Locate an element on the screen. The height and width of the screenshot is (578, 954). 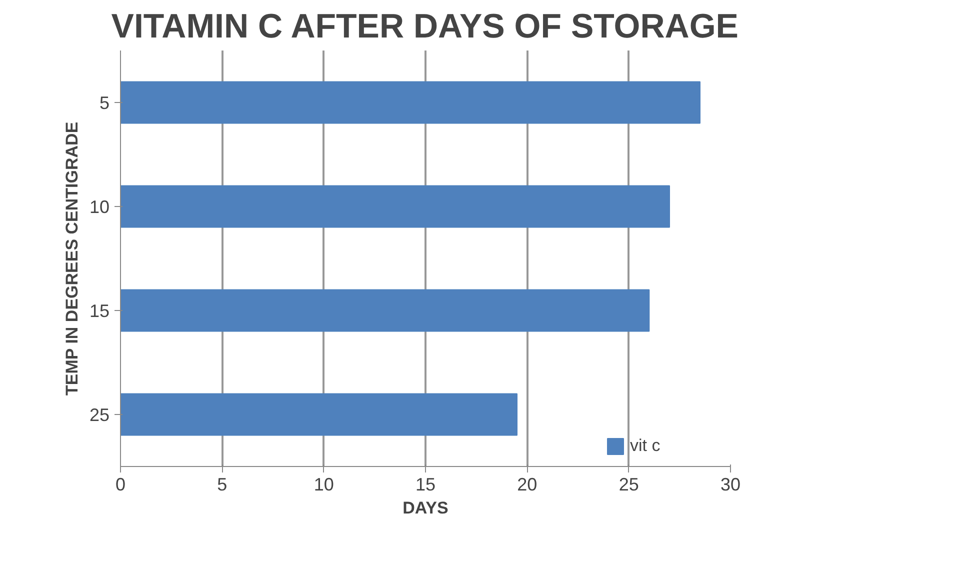
x-tick-label: 0 is located at coordinates (120, 484).